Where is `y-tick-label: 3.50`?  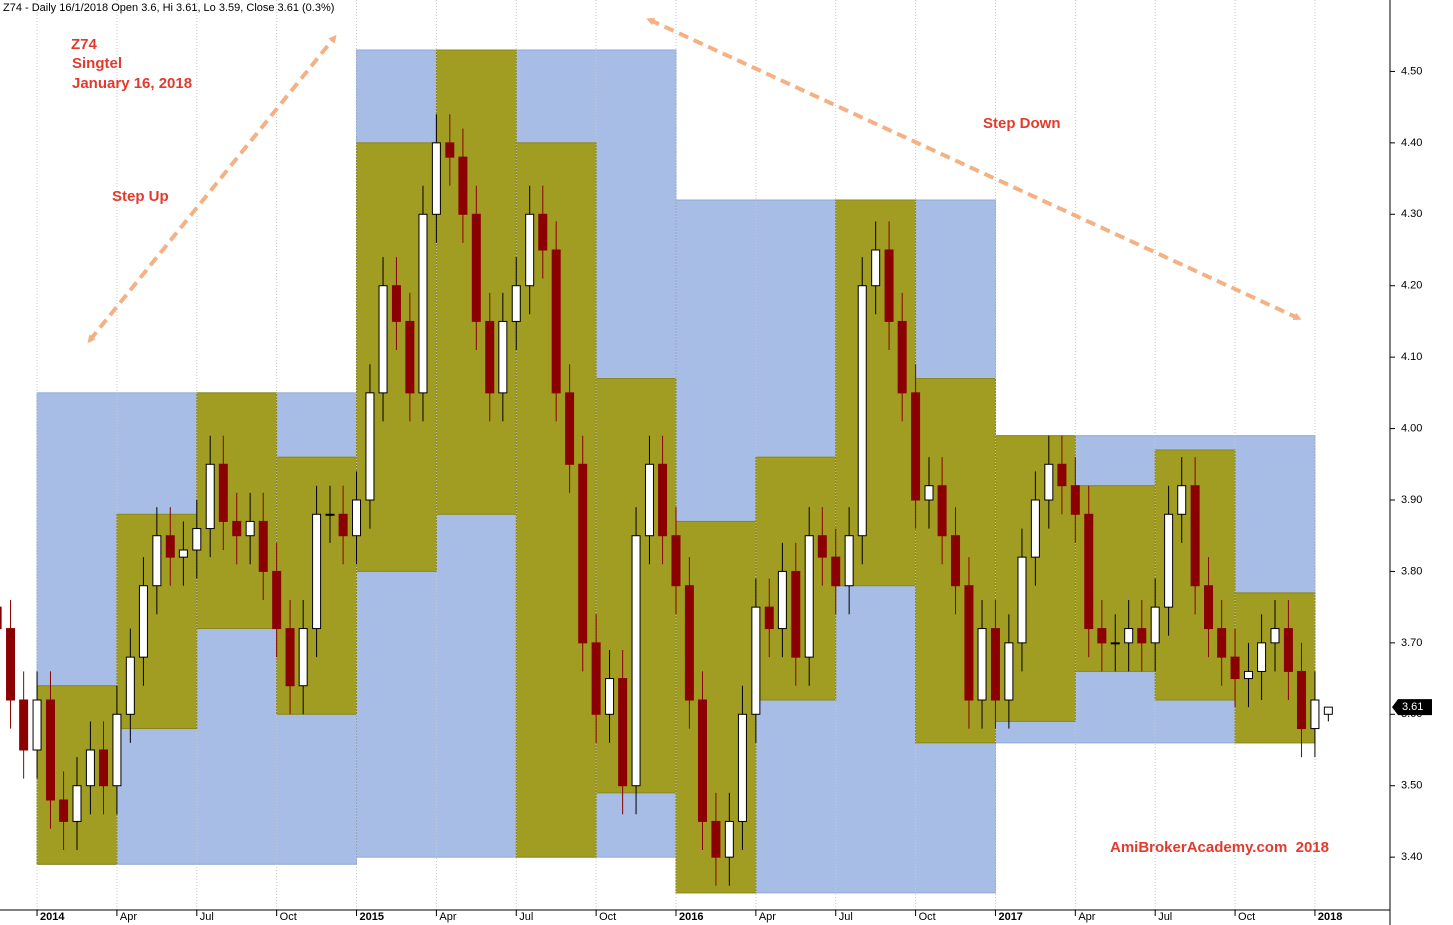
y-tick-label: 3.50 is located at coordinates (1411, 786).